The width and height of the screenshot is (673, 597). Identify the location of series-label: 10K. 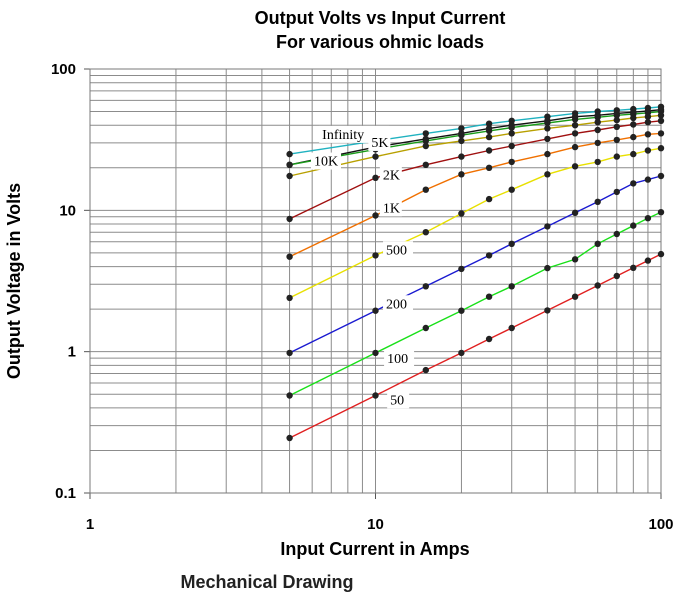
(326, 162).